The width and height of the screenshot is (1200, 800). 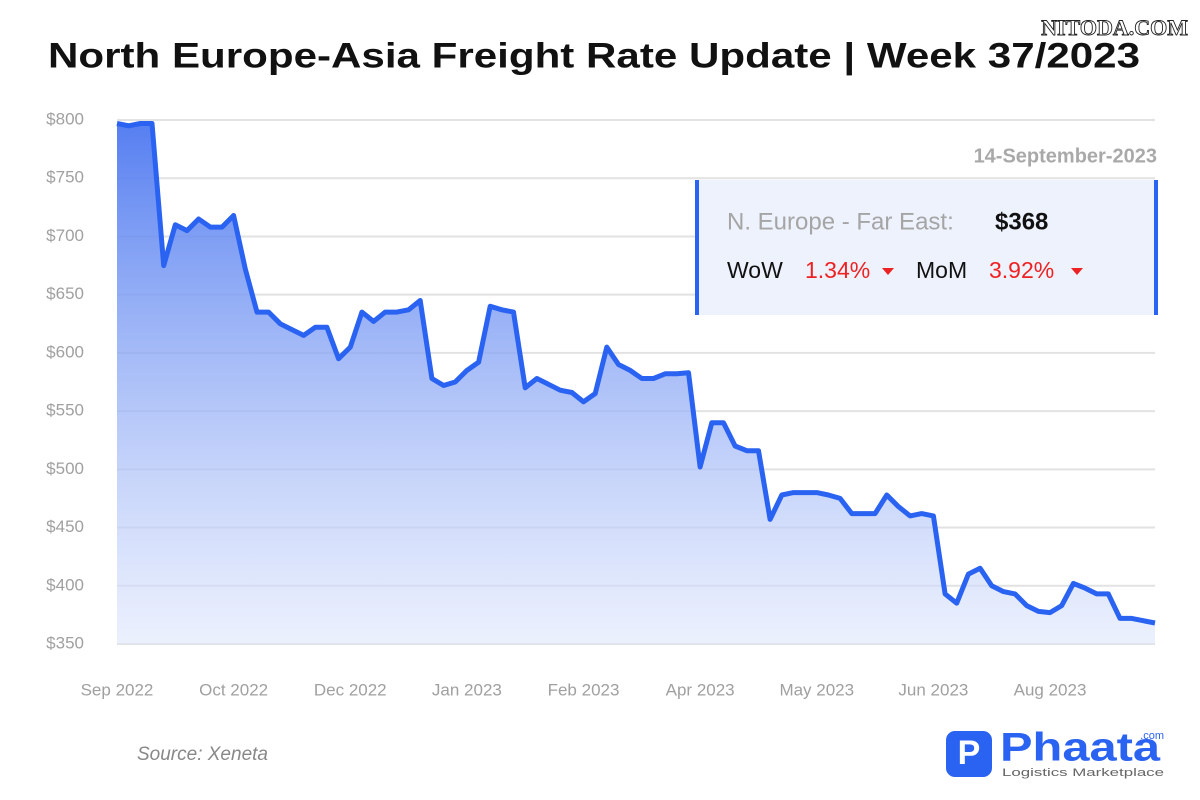 I want to click on card-box, so click(x=926, y=247).